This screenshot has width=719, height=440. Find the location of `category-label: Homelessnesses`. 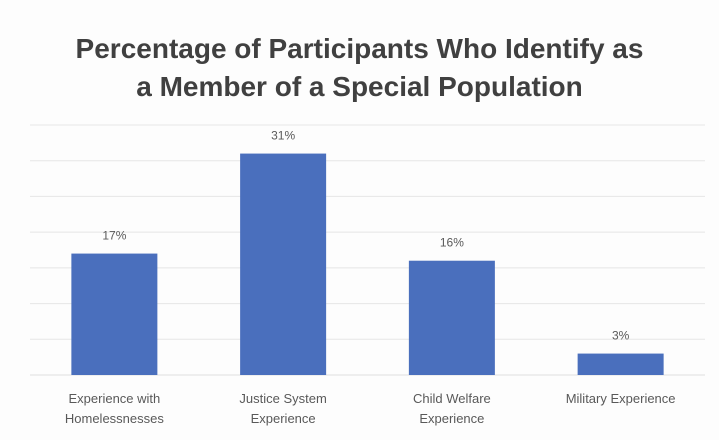

category-label: Homelessnesses is located at coordinates (114, 418).